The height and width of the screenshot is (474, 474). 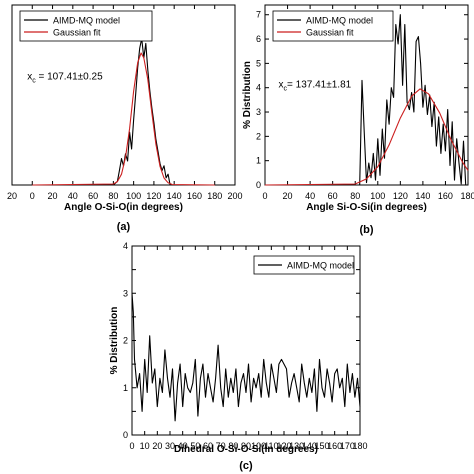 I want to click on x-tick-label: 130, so click(x=296, y=446).